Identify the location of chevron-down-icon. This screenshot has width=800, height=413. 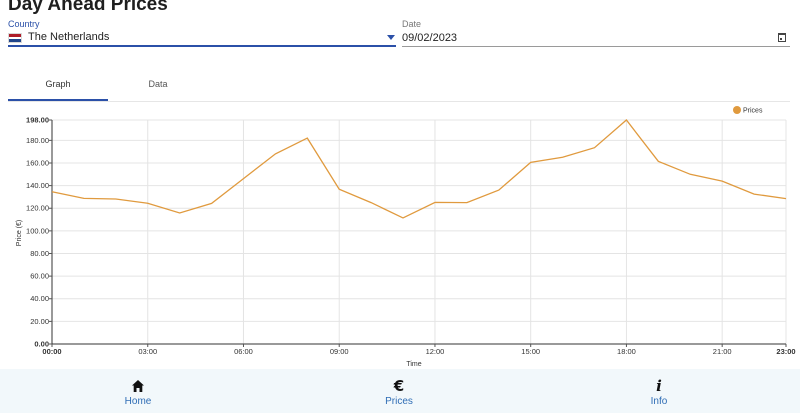
(391, 37).